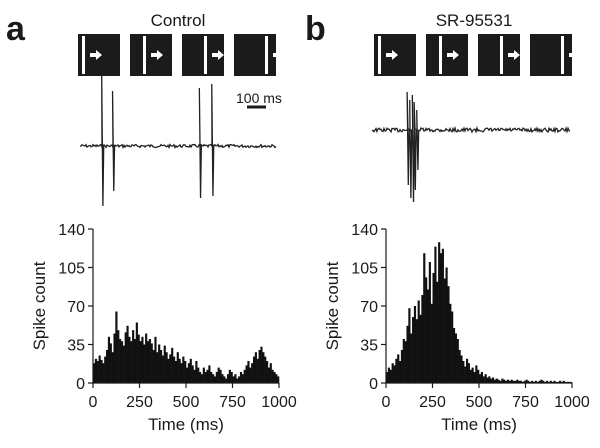 This screenshot has height=448, width=600. What do you see at coordinates (181, 55) in the screenshot?
I see `panel-a-stimulus-frames` at bounding box center [181, 55].